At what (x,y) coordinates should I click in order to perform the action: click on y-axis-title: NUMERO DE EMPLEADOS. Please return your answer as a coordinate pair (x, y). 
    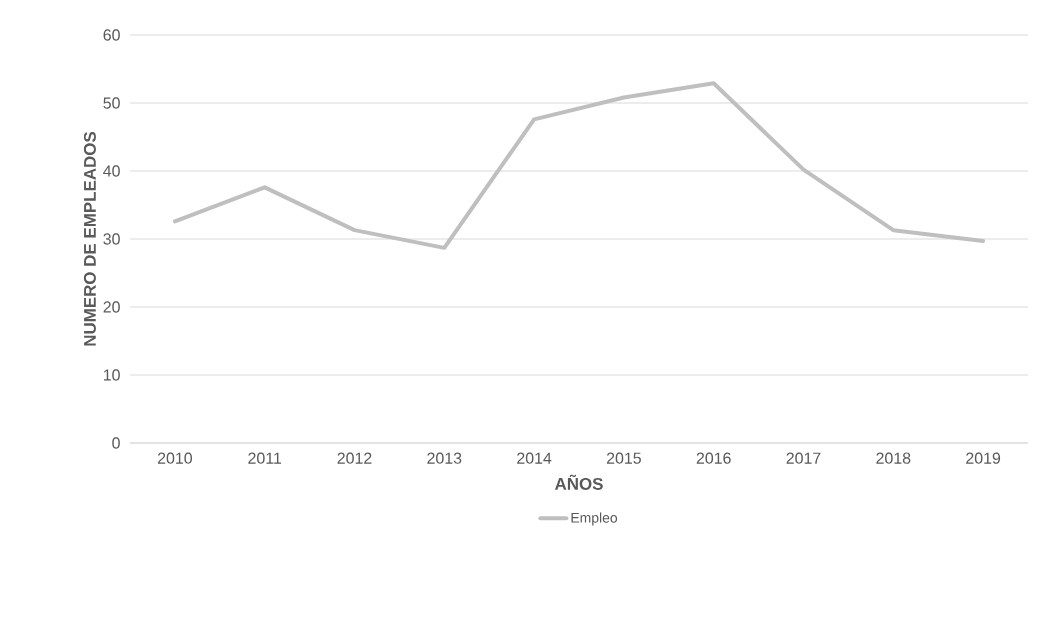
    Looking at the image, I should click on (89, 238).